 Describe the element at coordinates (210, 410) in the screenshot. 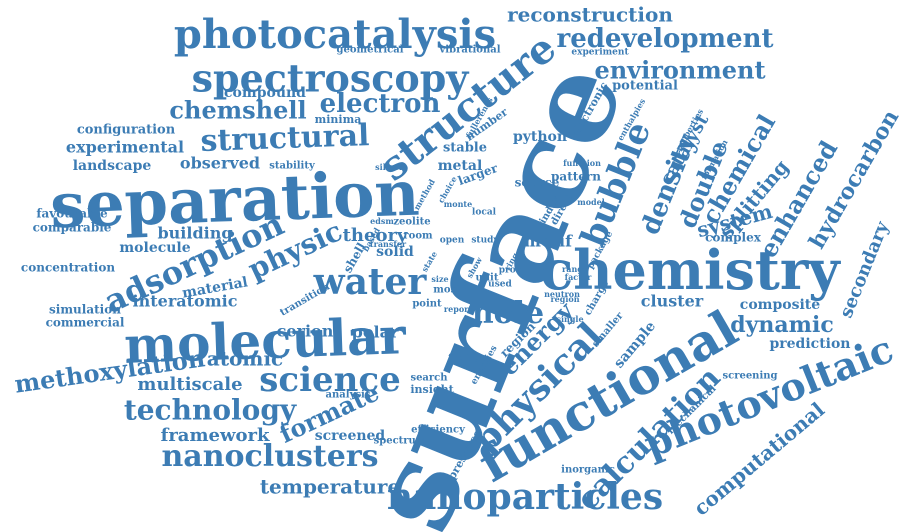

I see `cloud-word-technology: technology` at that location.